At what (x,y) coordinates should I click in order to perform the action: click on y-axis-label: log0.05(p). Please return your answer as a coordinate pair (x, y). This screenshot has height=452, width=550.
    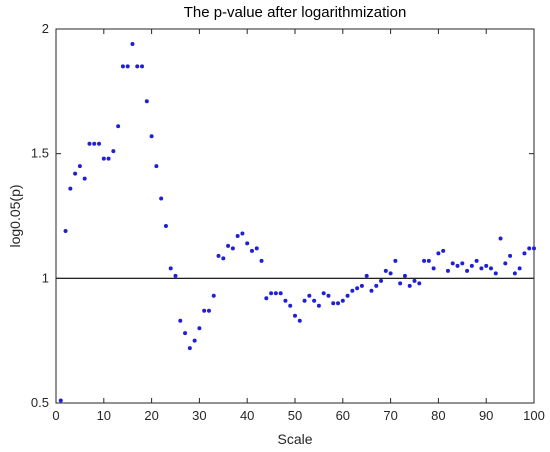
    Looking at the image, I should click on (15, 215).